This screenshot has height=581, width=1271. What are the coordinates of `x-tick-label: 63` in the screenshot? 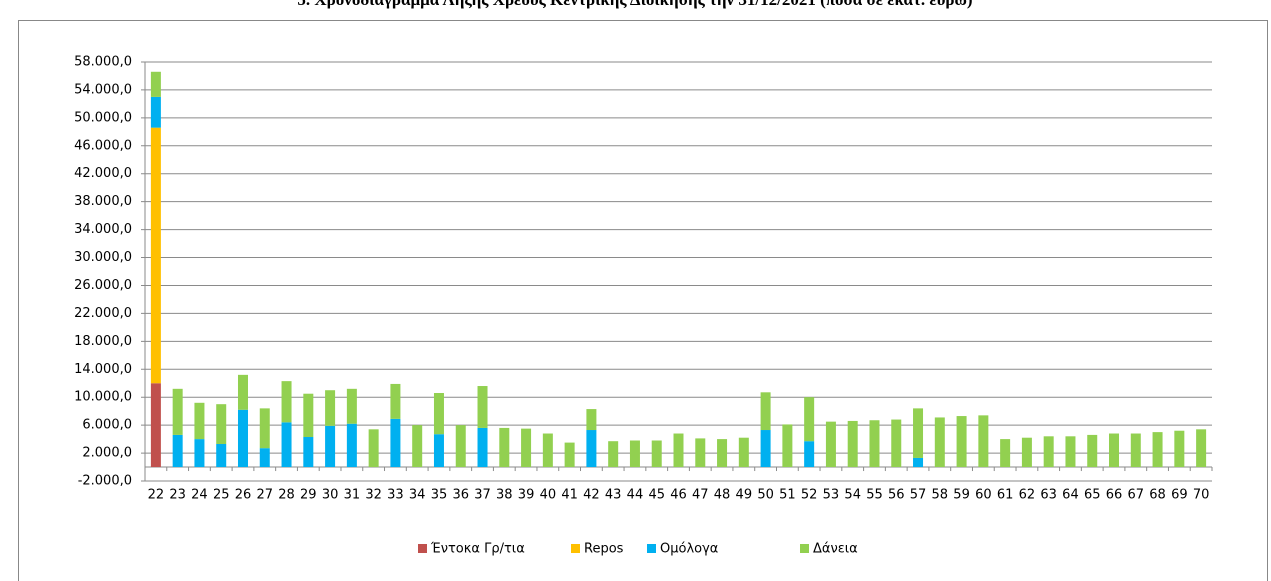 It's located at (1048, 495).